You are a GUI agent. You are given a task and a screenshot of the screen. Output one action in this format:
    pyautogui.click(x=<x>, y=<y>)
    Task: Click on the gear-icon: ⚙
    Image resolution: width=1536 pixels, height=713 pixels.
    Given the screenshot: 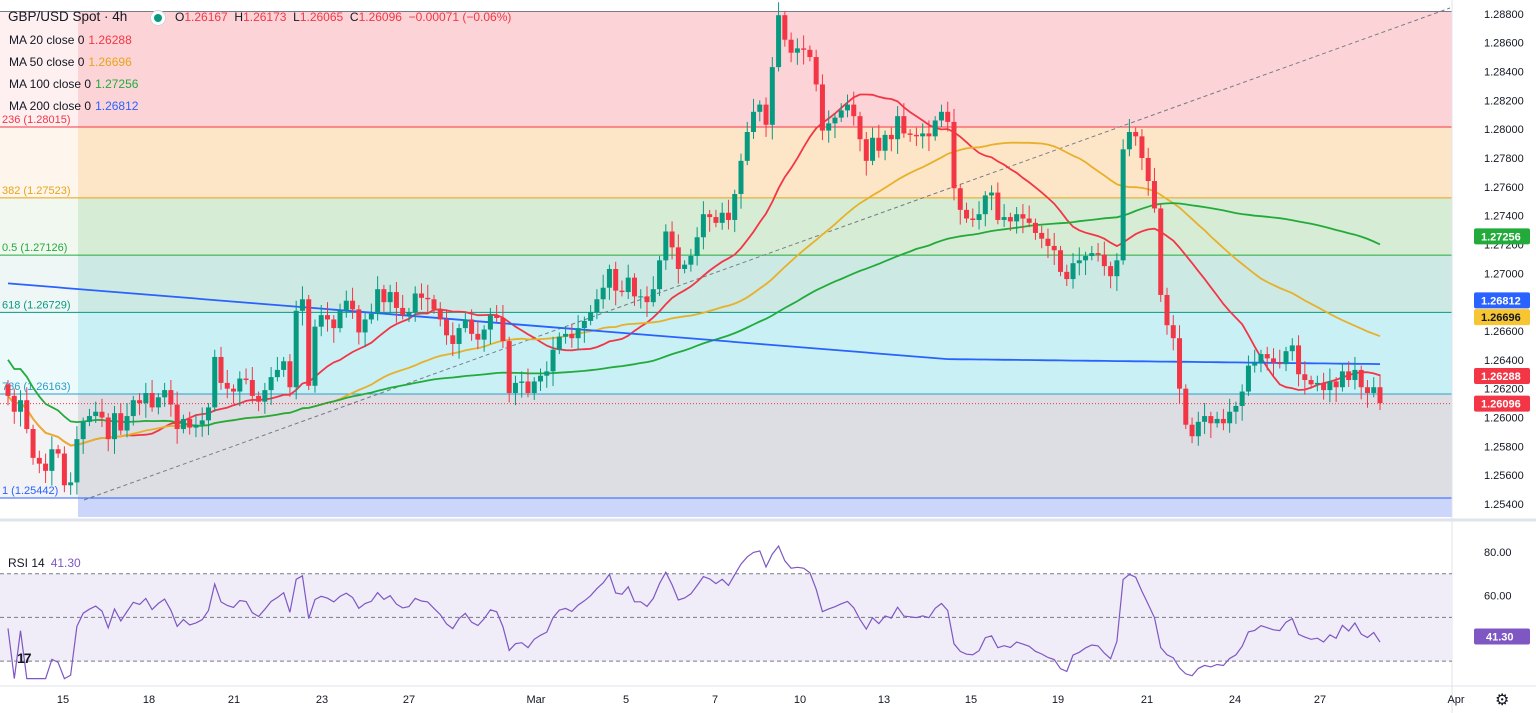 What is the action you would take?
    pyautogui.click(x=1502, y=700)
    